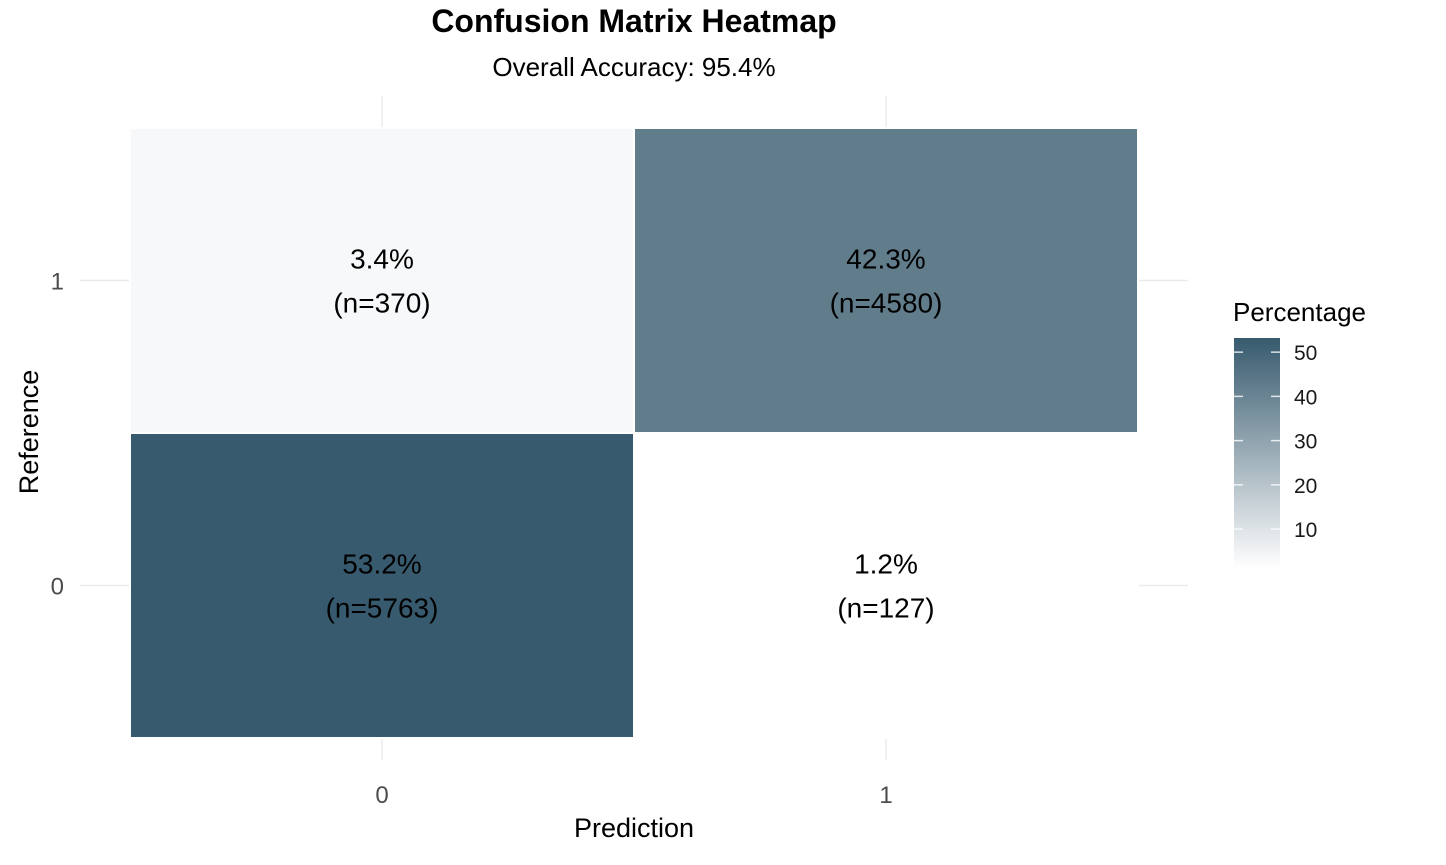 Image resolution: width=1446 pixels, height=865 pixels. What do you see at coordinates (1305, 486) in the screenshot?
I see `legend-tick-label: 20` at bounding box center [1305, 486].